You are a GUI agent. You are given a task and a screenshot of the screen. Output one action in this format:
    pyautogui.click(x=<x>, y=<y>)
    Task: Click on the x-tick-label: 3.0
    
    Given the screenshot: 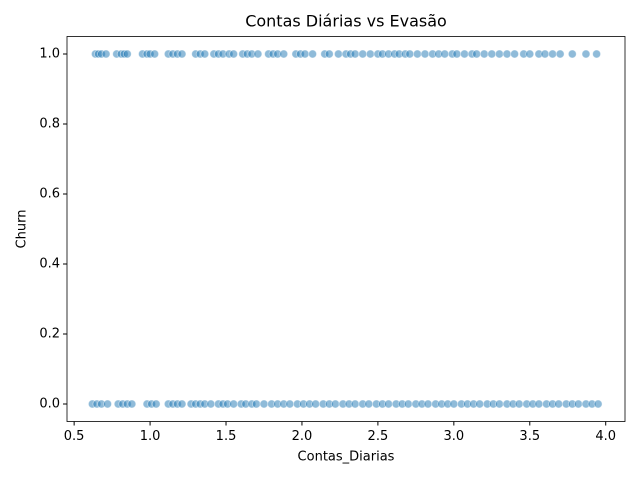 What is the action you would take?
    pyautogui.click(x=453, y=436)
    